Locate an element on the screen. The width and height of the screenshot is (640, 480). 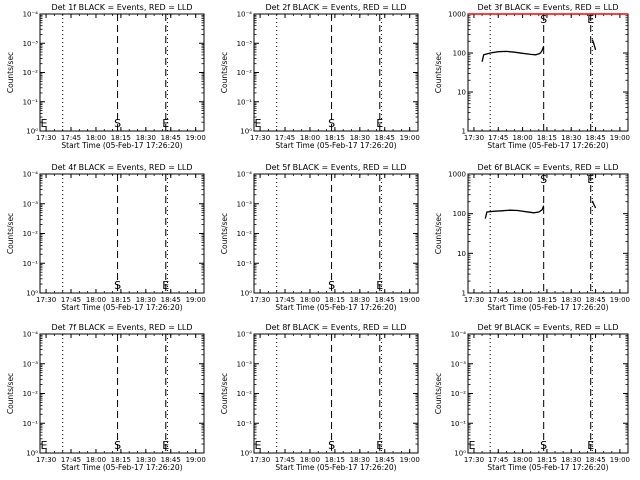
panel-title: Det 1f BLACK = Events, RED = LLD is located at coordinates (121, 7).